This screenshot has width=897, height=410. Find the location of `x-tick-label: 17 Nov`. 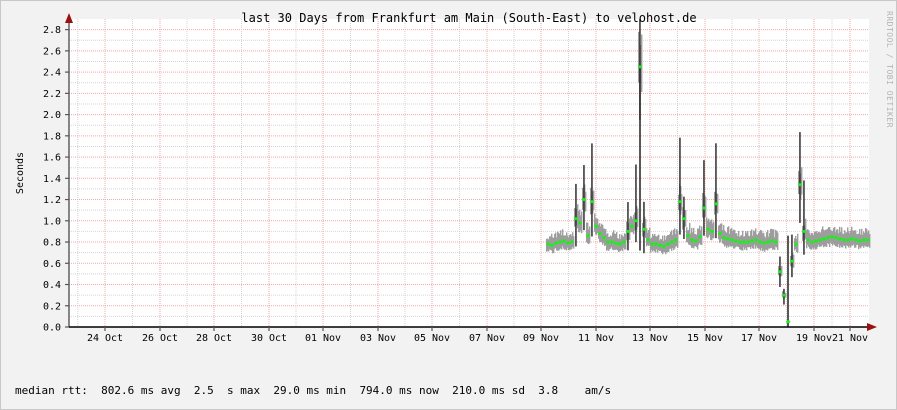

x-tick-label: 17 Nov is located at coordinates (759, 338).